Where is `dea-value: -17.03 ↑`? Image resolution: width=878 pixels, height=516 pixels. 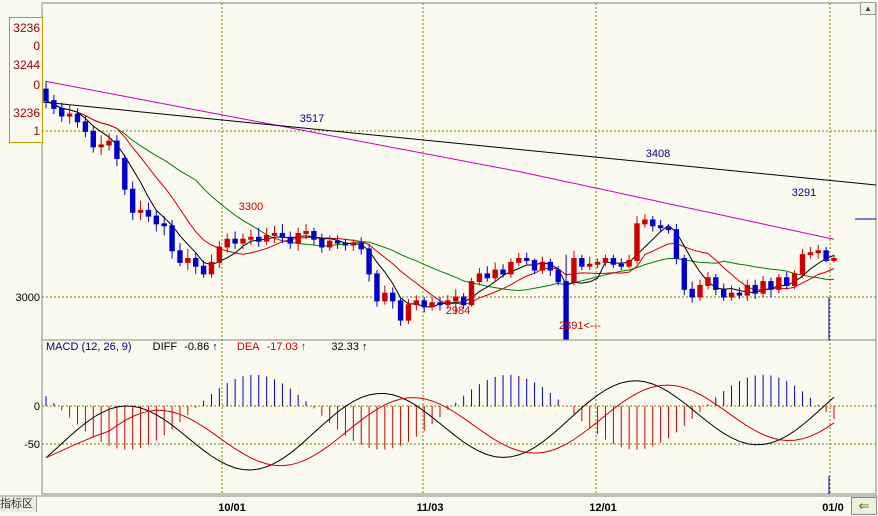 dea-value: -17.03 ↑ is located at coordinates (286, 347).